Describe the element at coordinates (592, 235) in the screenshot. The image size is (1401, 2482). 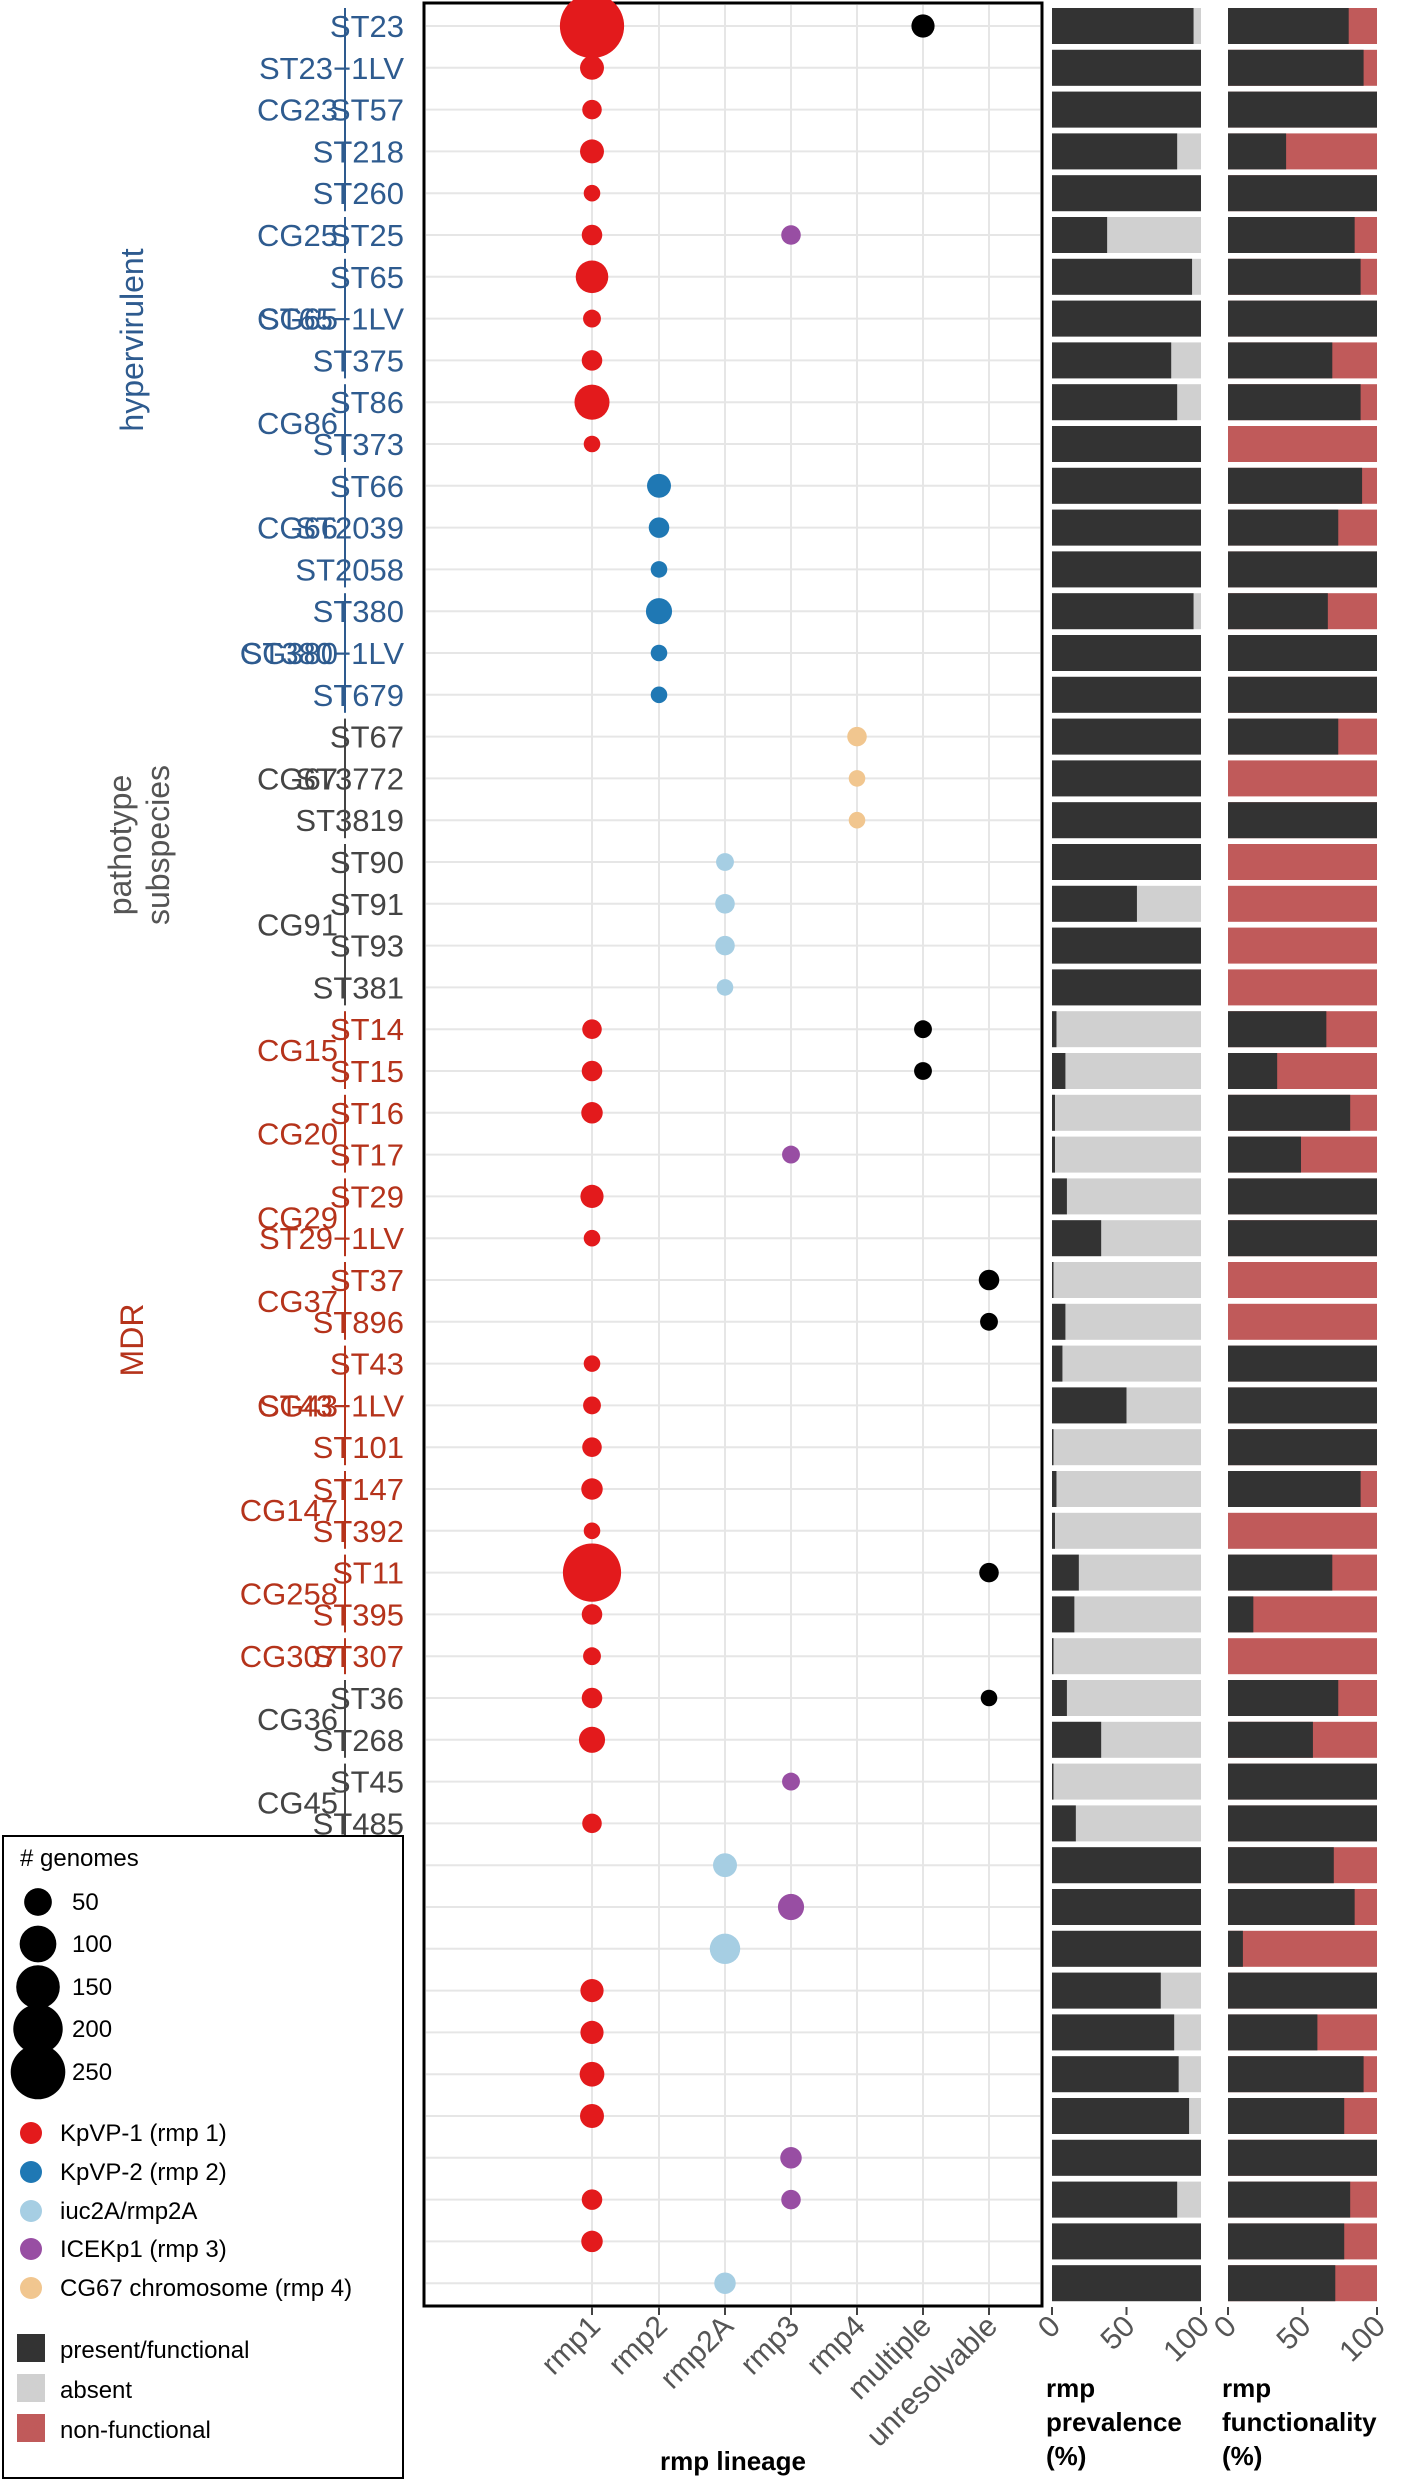
I see `dot-5-rmp1` at that location.